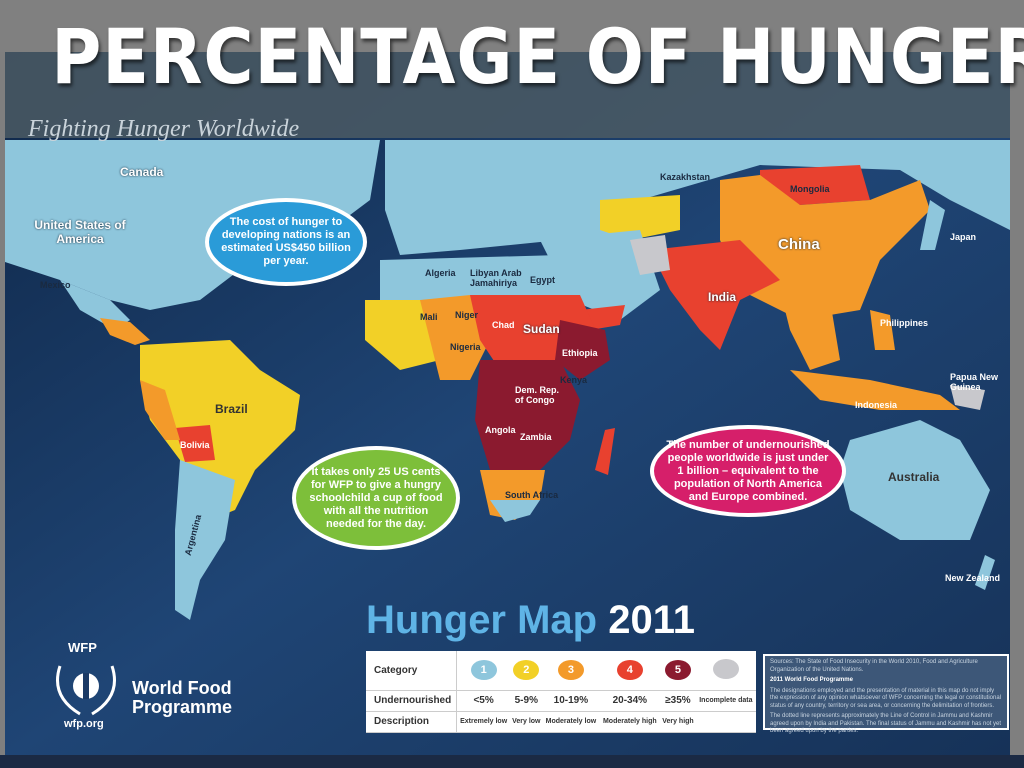 Image resolution: width=1024 pixels, height=768 pixels. What do you see at coordinates (811, 680) in the screenshot?
I see `copyright-text: 2011 World Food Programme` at bounding box center [811, 680].